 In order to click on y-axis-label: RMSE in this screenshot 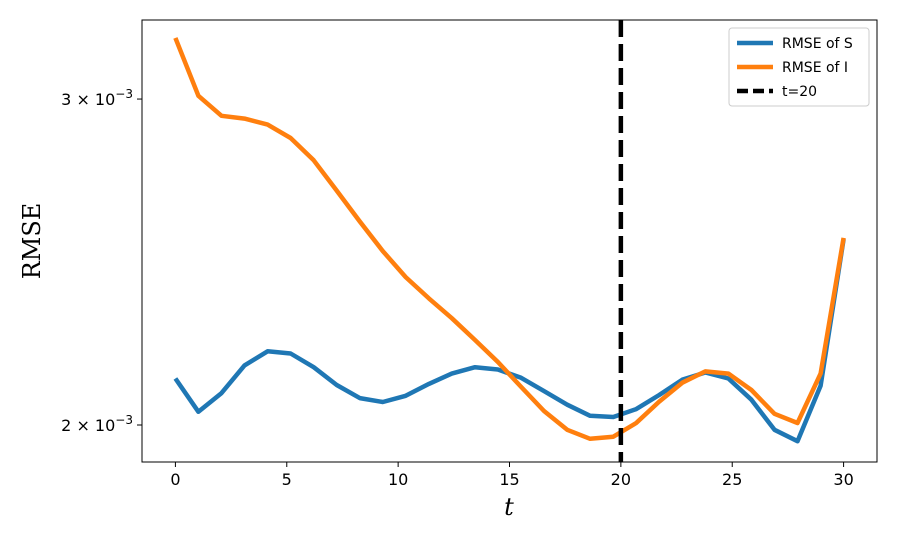, I will do `click(32, 241)`.